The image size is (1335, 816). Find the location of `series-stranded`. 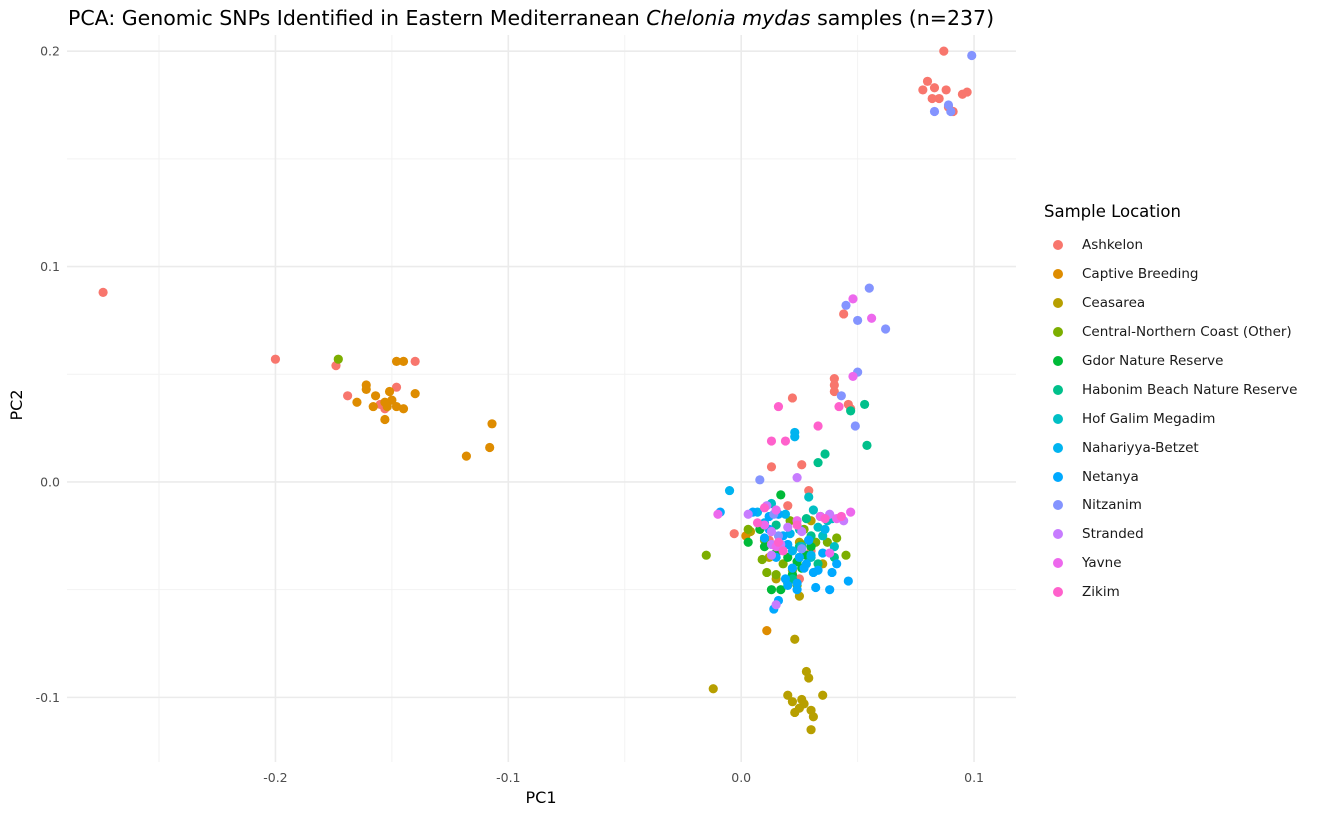

series-stranded is located at coordinates (796, 541).